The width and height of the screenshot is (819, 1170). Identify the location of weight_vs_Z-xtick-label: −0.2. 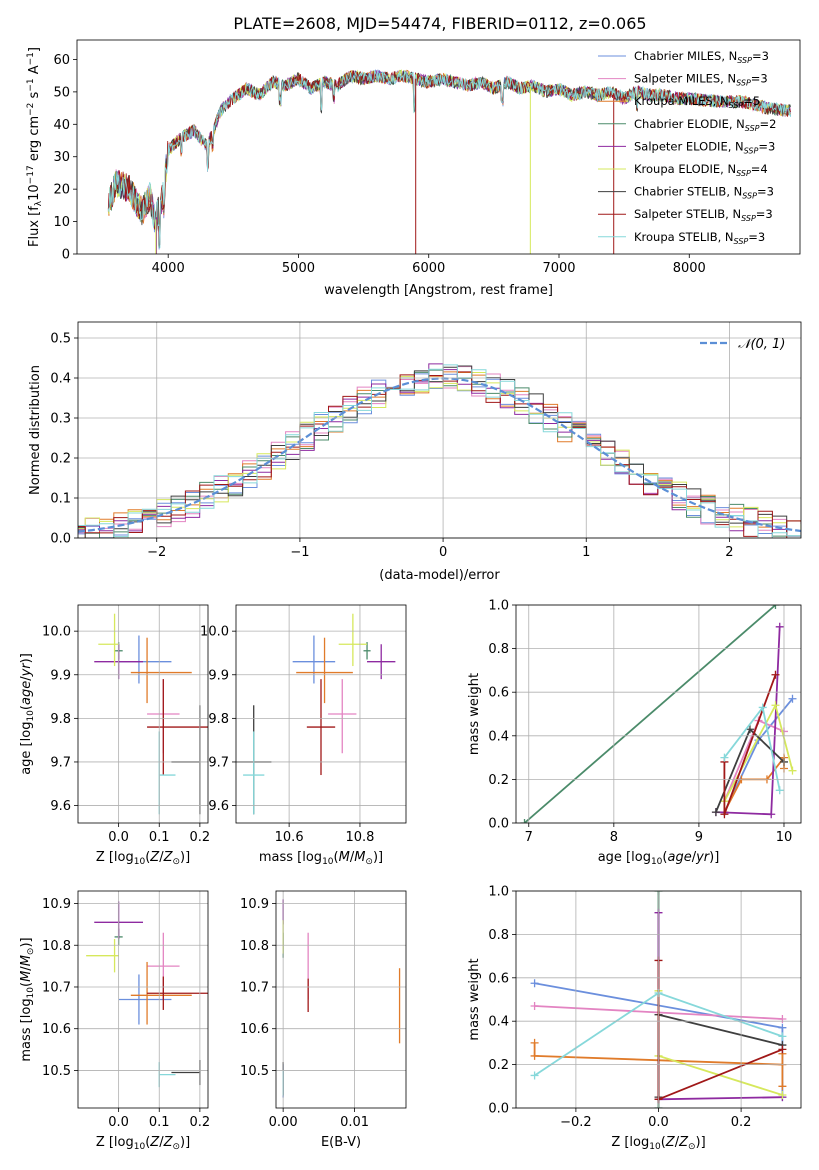
(576, 1122).